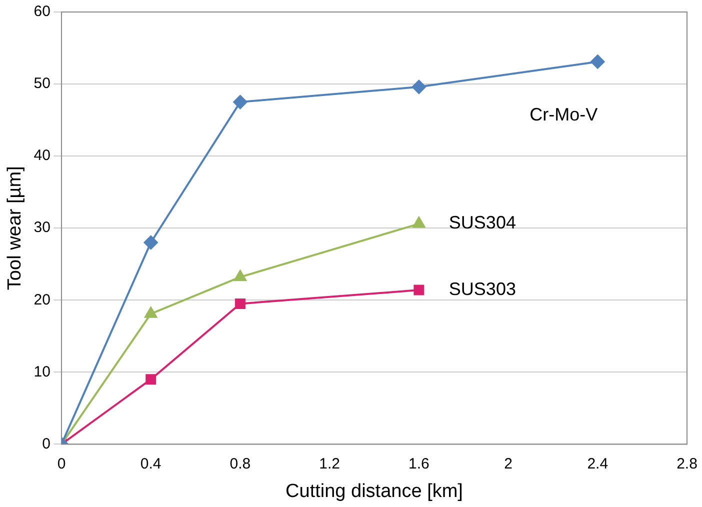 Image resolution: width=702 pixels, height=507 pixels. What do you see at coordinates (15, 228) in the screenshot?
I see `y-axis-title: Tool wear [µm]` at bounding box center [15, 228].